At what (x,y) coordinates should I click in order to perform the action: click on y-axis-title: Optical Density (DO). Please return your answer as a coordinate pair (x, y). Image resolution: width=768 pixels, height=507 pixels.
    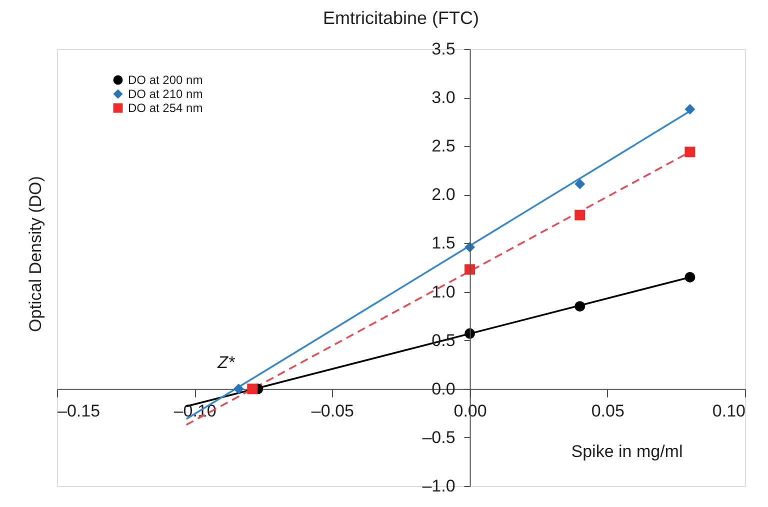
    Looking at the image, I should click on (35, 254).